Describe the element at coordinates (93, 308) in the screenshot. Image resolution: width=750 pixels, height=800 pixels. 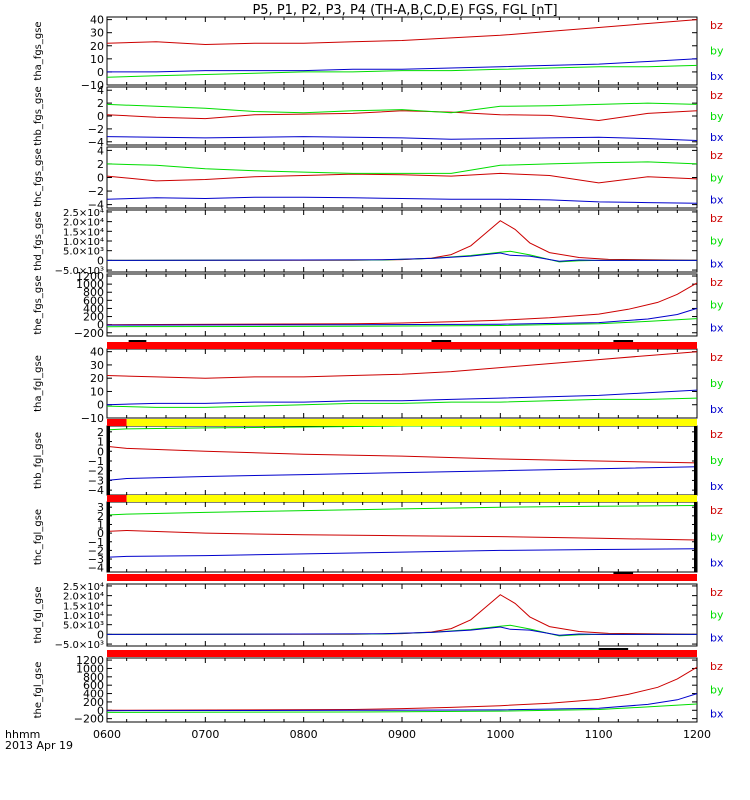
I see `y-tick-label: 400` at that location.